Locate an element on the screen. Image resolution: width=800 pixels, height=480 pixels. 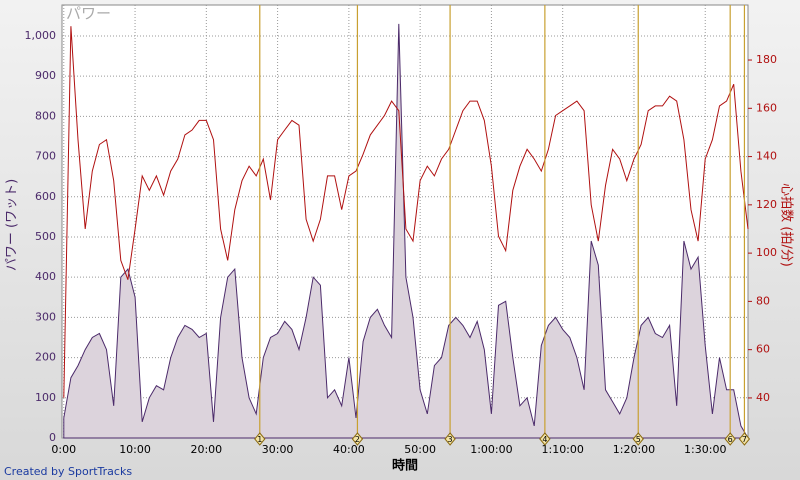
y2-tick-label: 100 is located at coordinates (766, 252).